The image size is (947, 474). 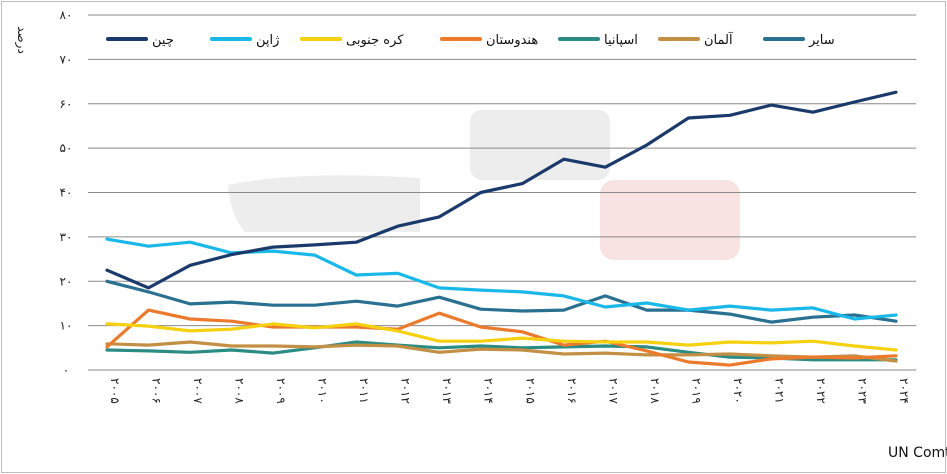 What do you see at coordinates (917, 453) in the screenshot?
I see `source-label: منبع: UN Comtrade` at bounding box center [917, 453].